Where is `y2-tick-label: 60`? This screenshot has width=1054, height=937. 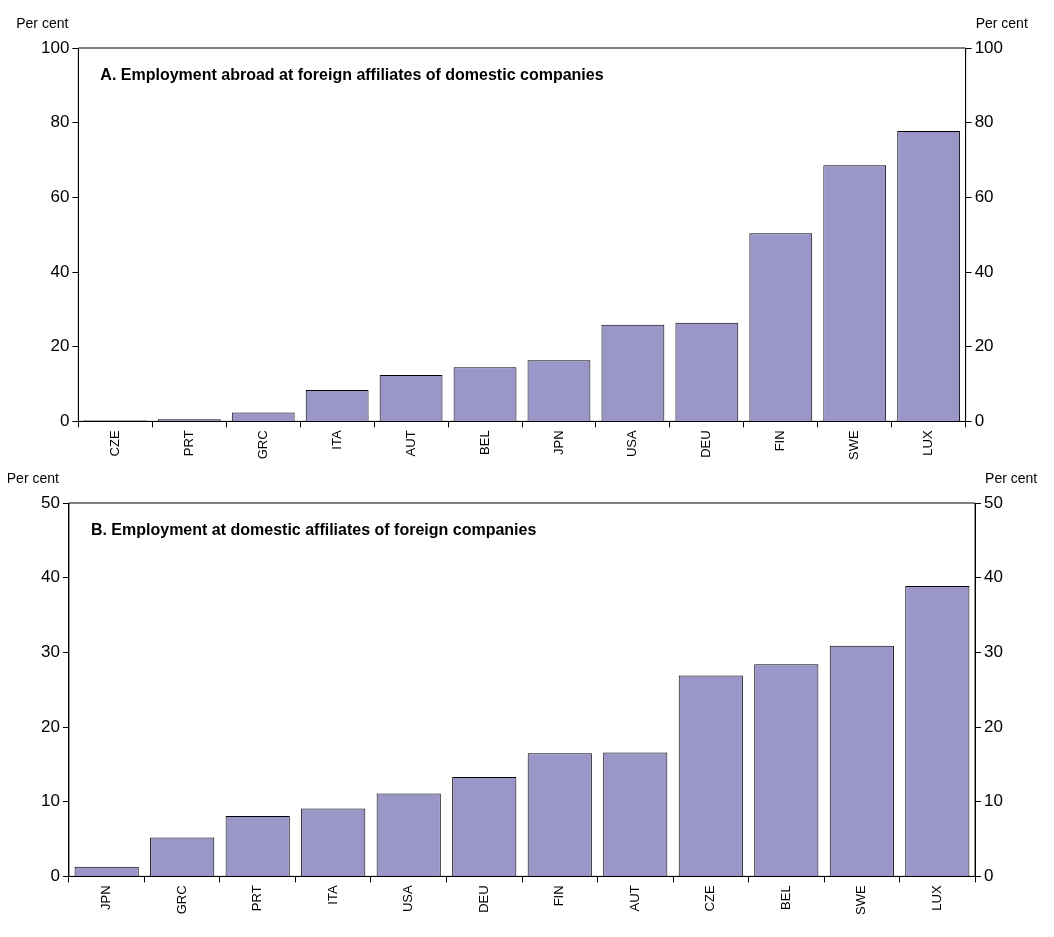
y2-tick-label: 60 is located at coordinates (984, 197).